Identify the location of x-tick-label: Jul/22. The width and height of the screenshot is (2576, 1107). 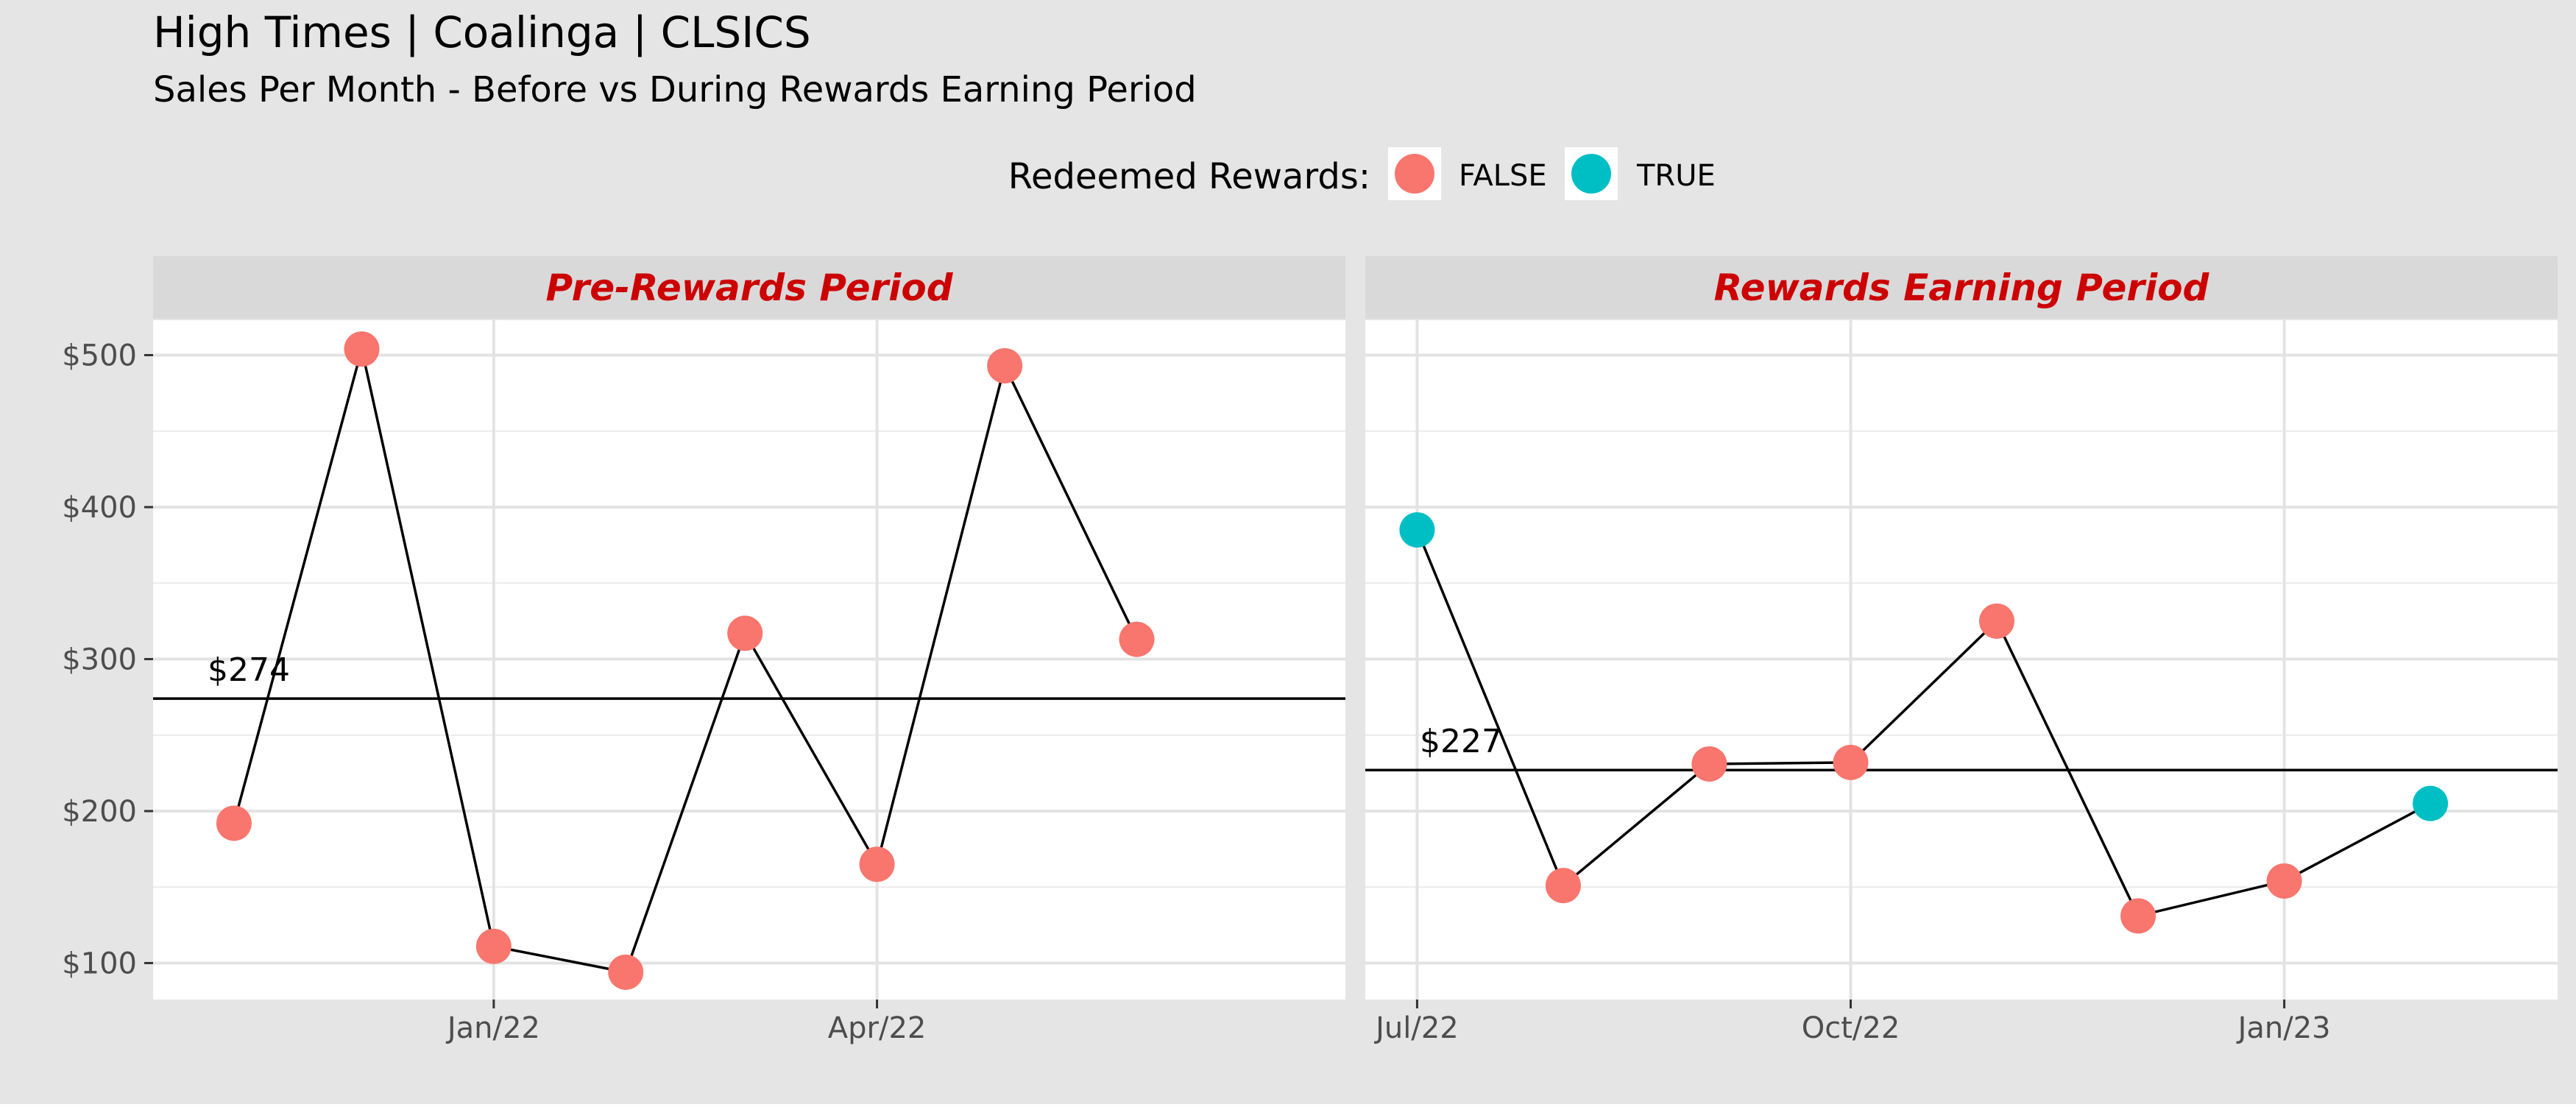
(1416, 1028).